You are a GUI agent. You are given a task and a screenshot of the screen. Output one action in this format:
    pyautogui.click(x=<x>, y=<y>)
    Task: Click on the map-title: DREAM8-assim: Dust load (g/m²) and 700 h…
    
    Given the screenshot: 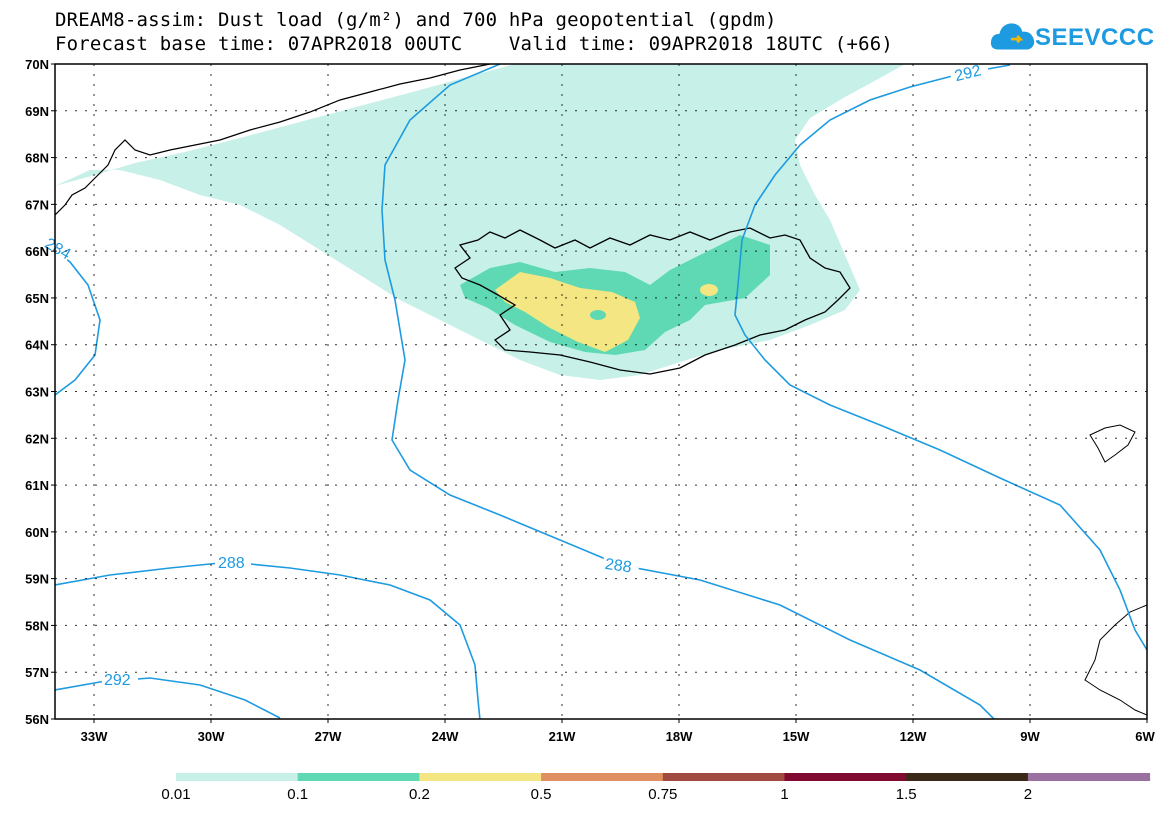 What is the action you would take?
    pyautogui.click(x=416, y=20)
    